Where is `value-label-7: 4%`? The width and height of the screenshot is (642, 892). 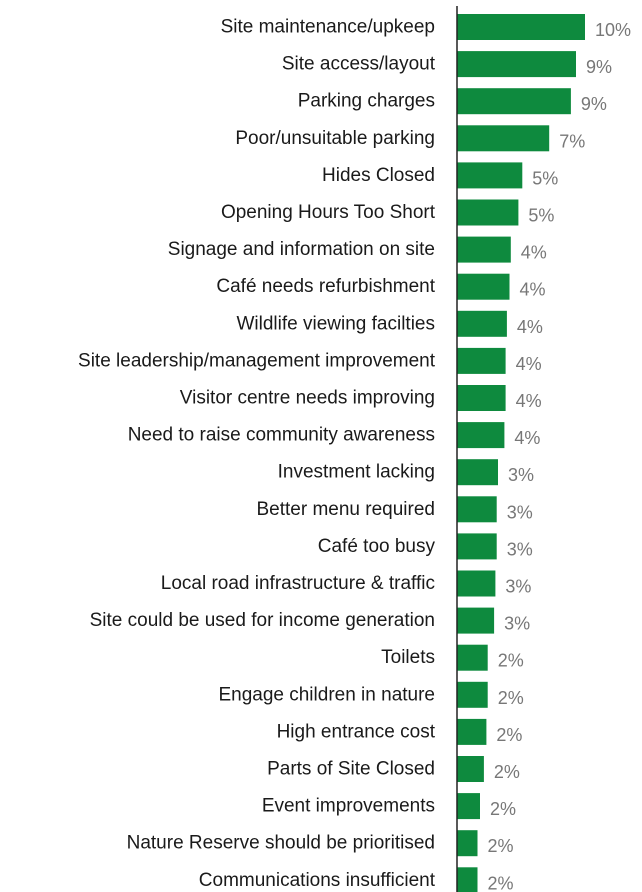 value-label-7: 4% is located at coordinates (533, 290).